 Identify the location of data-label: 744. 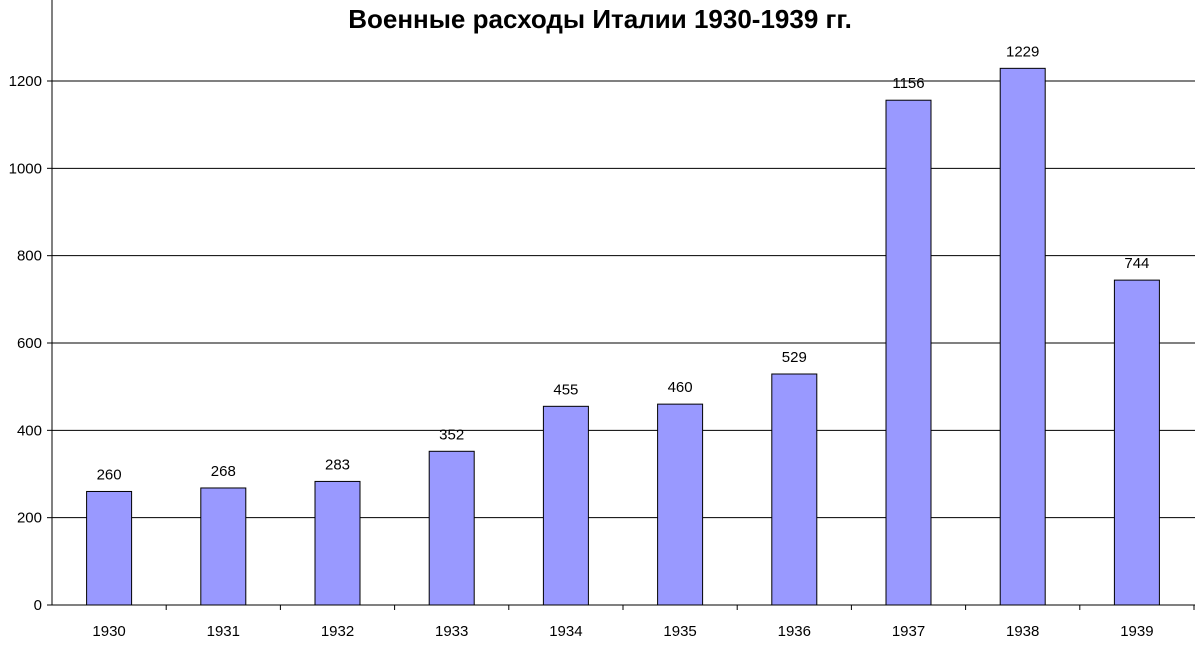
(1136, 263).